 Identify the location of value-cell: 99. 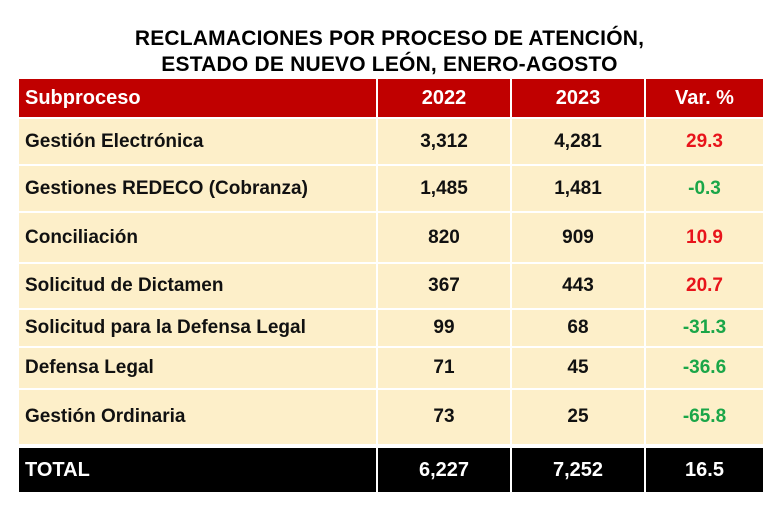
(444, 328).